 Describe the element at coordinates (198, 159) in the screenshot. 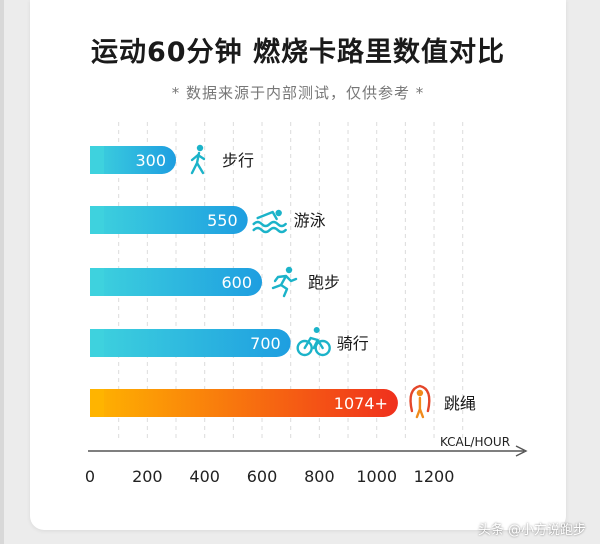

I see `walking-icon` at that location.